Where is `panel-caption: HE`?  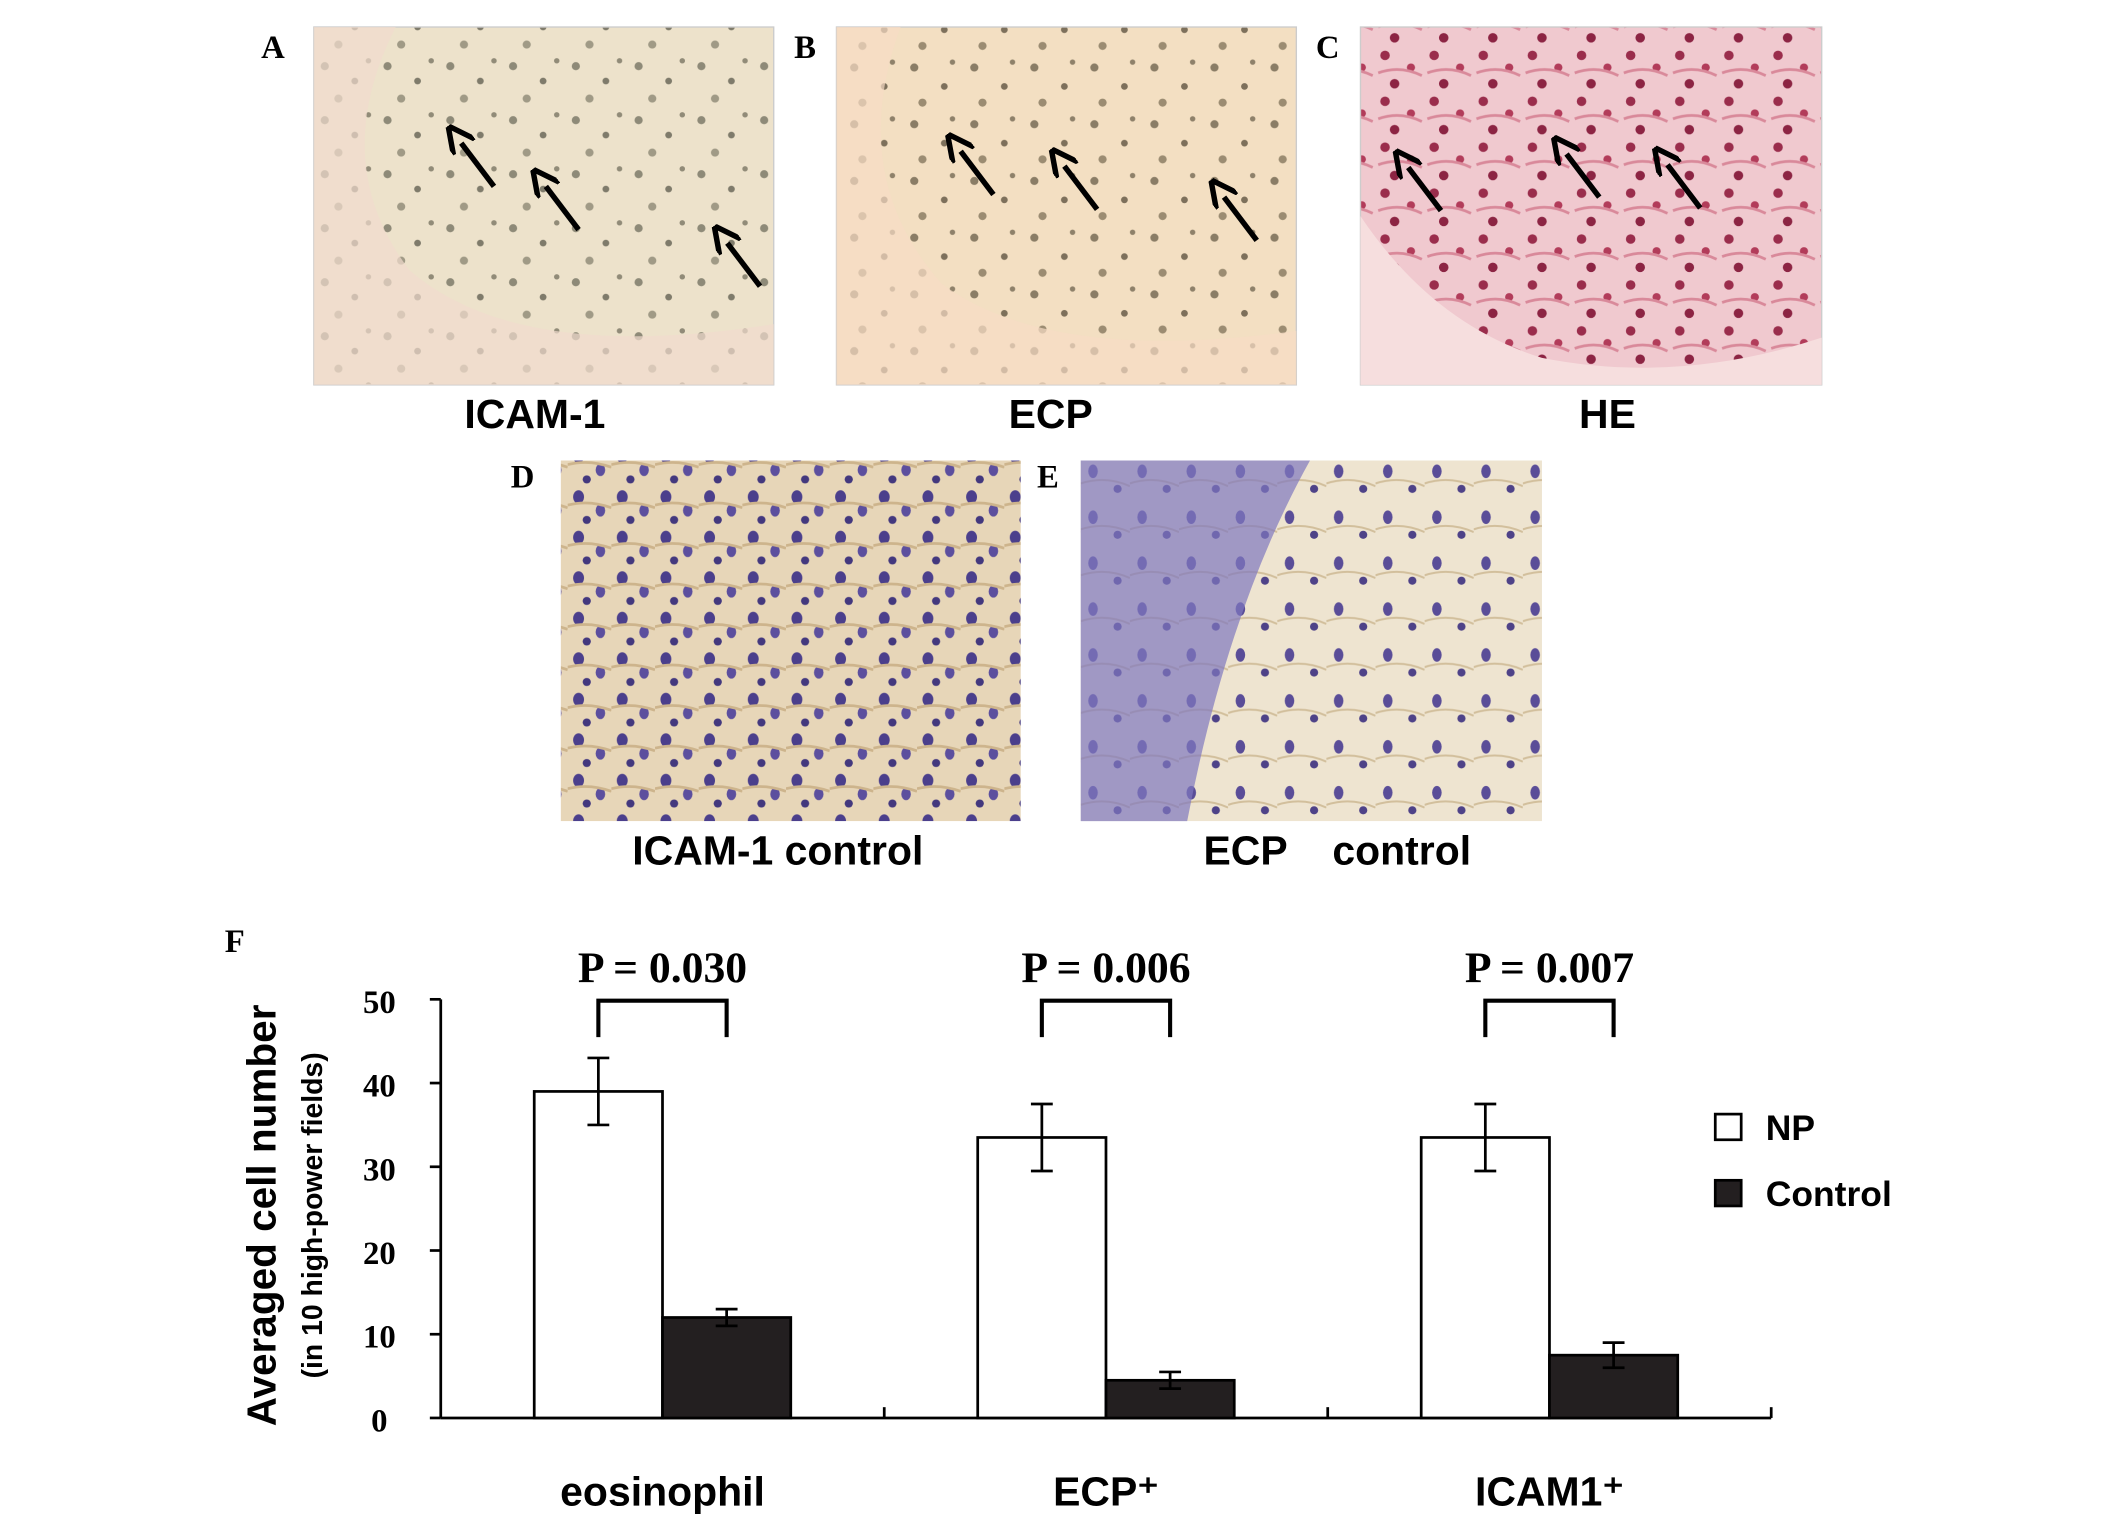
panel-caption: HE is located at coordinates (1607, 414).